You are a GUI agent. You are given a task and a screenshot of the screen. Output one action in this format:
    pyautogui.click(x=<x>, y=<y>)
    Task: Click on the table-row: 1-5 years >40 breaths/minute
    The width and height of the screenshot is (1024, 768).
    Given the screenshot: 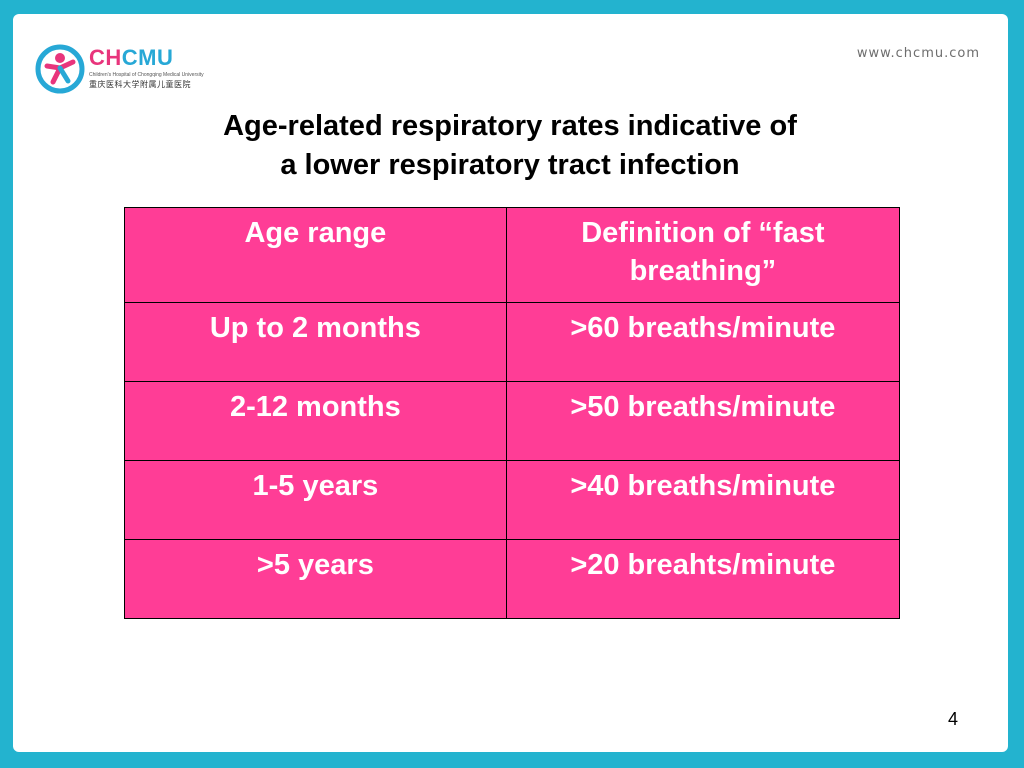 What is the action you would take?
    pyautogui.click(x=512, y=500)
    